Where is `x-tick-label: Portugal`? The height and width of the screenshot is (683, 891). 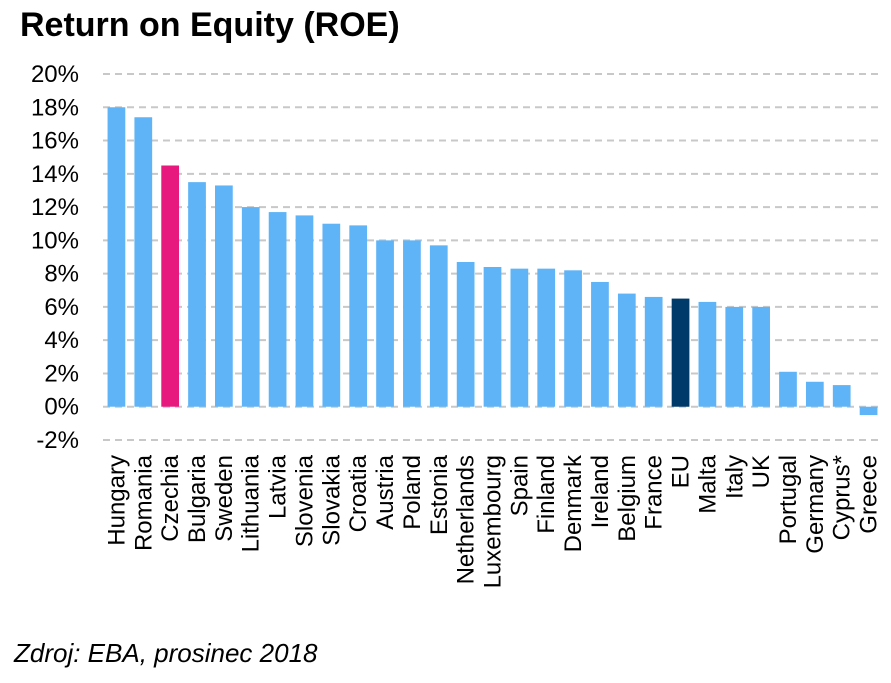
x-tick-label: Portugal is located at coordinates (788, 499).